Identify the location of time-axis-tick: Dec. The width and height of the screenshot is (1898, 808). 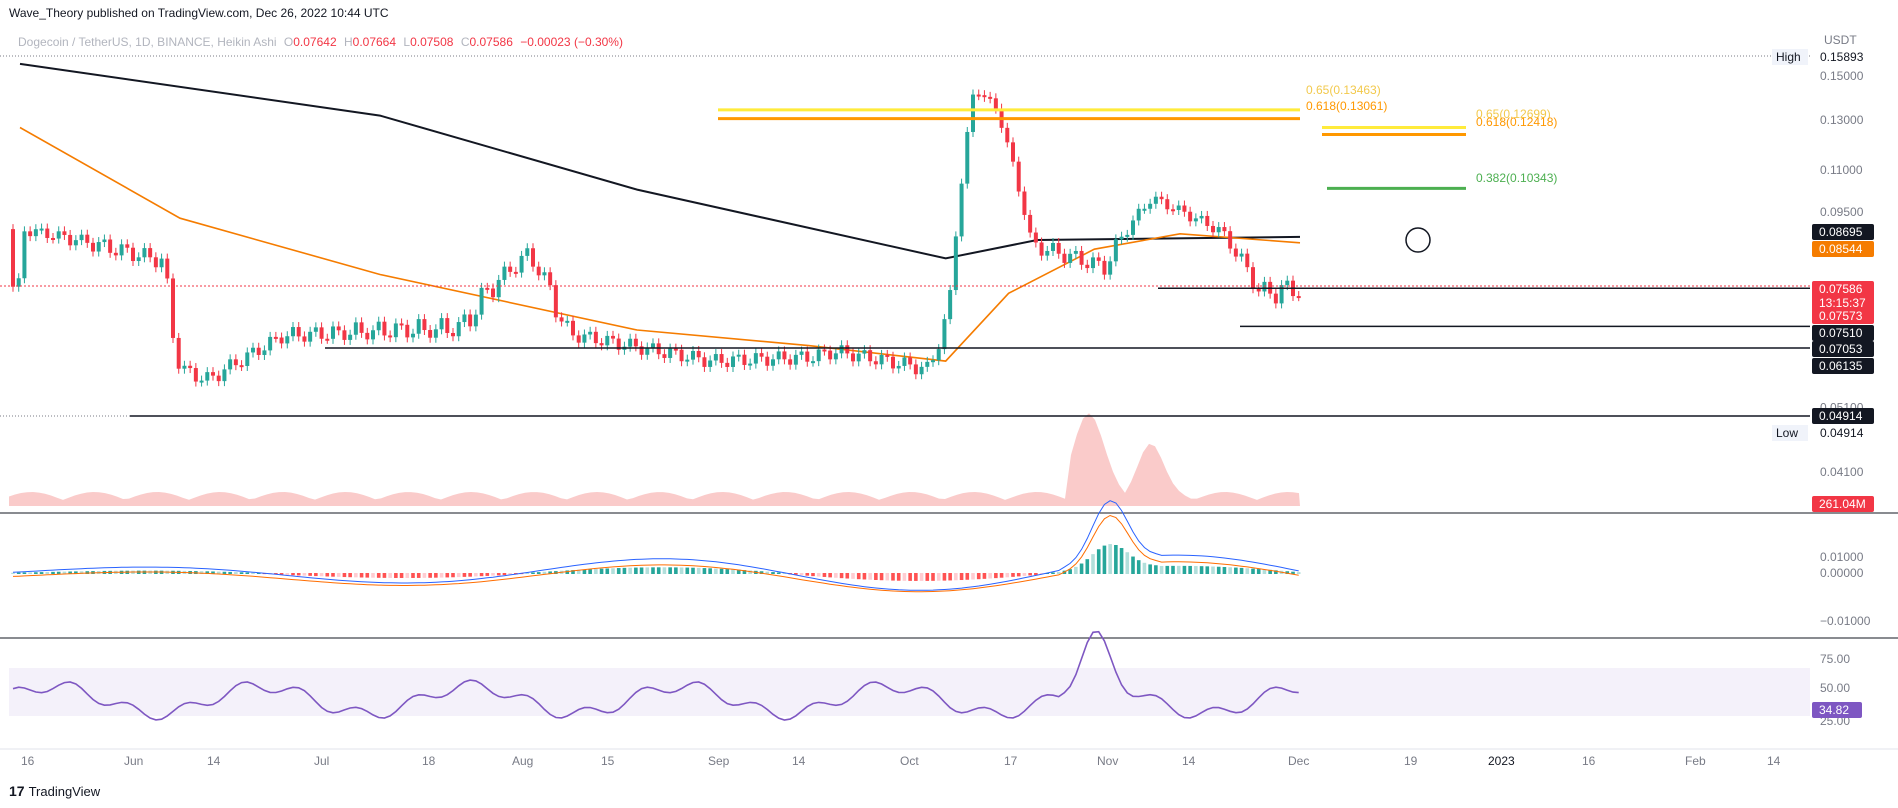
(1298, 761).